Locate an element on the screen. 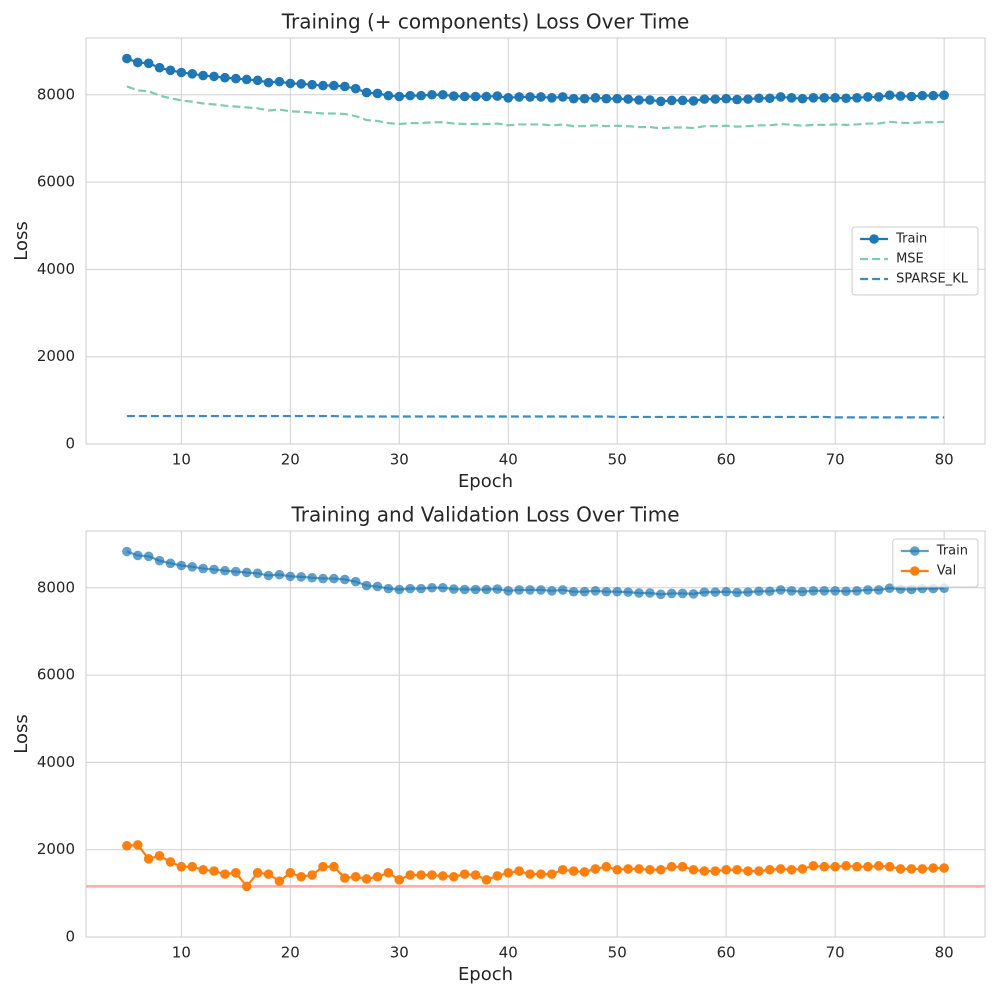  x-axis-label: Epoch is located at coordinates (485, 481).